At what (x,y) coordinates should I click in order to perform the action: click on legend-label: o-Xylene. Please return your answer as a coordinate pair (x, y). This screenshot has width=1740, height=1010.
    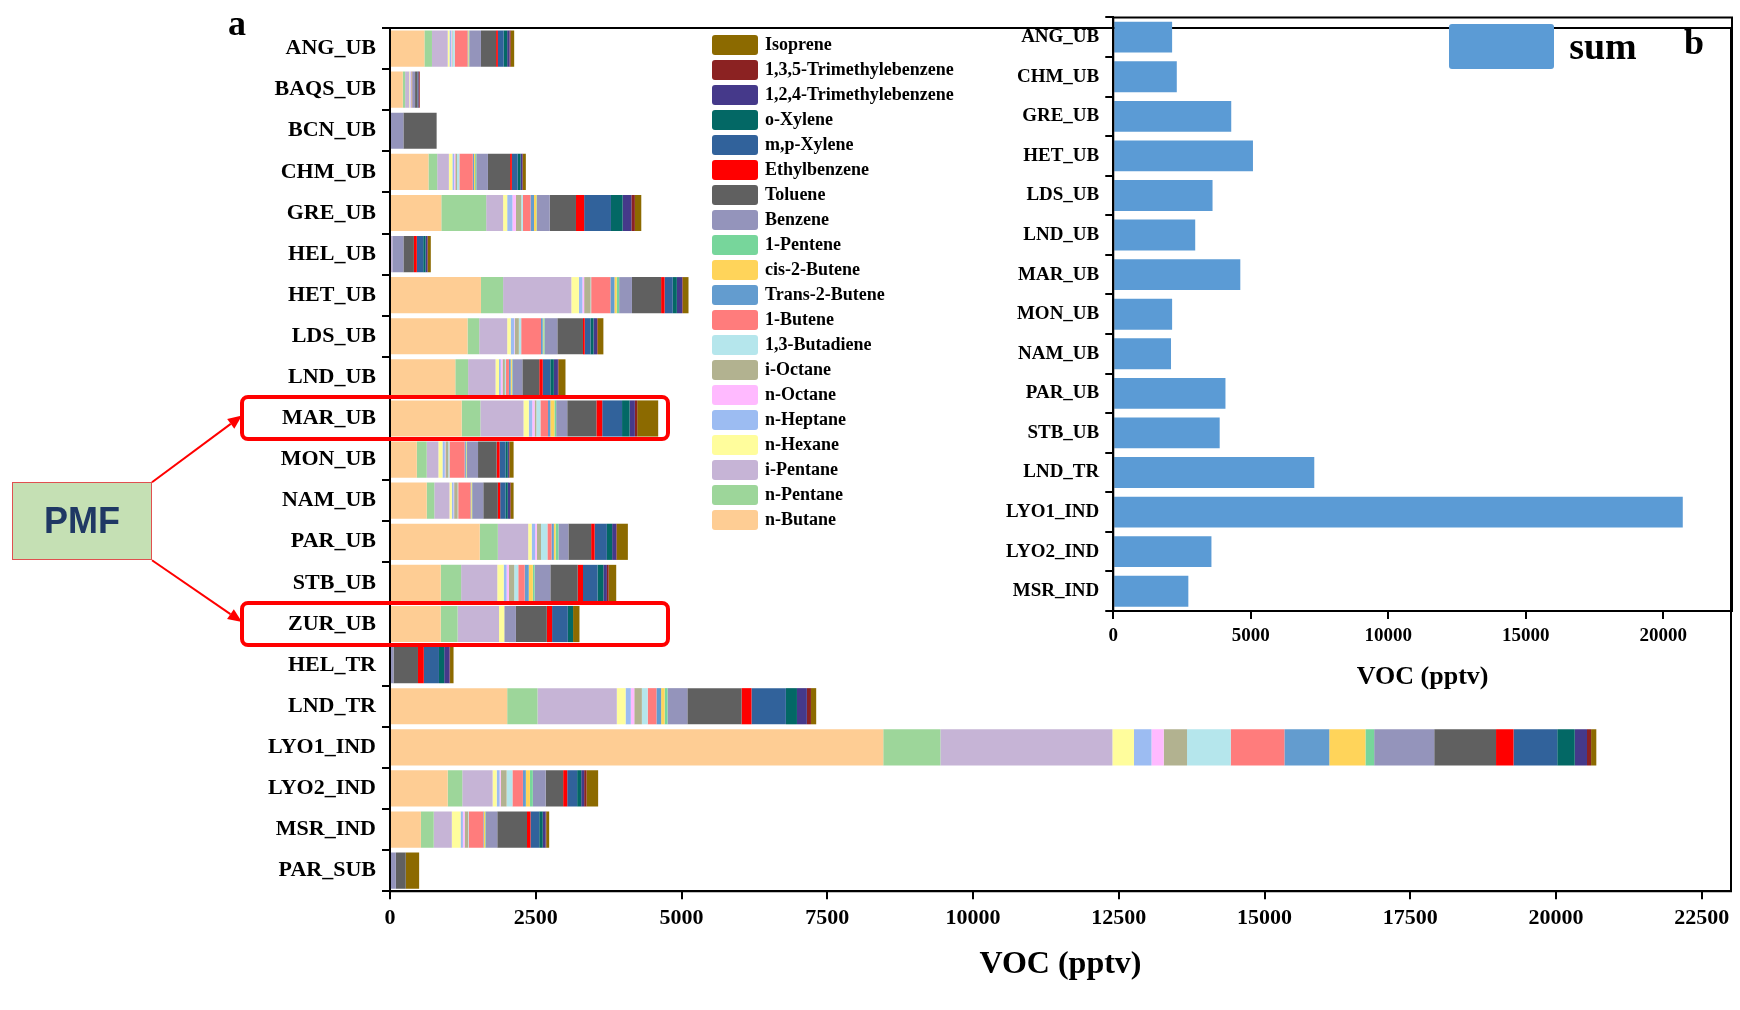
    Looking at the image, I should click on (799, 119).